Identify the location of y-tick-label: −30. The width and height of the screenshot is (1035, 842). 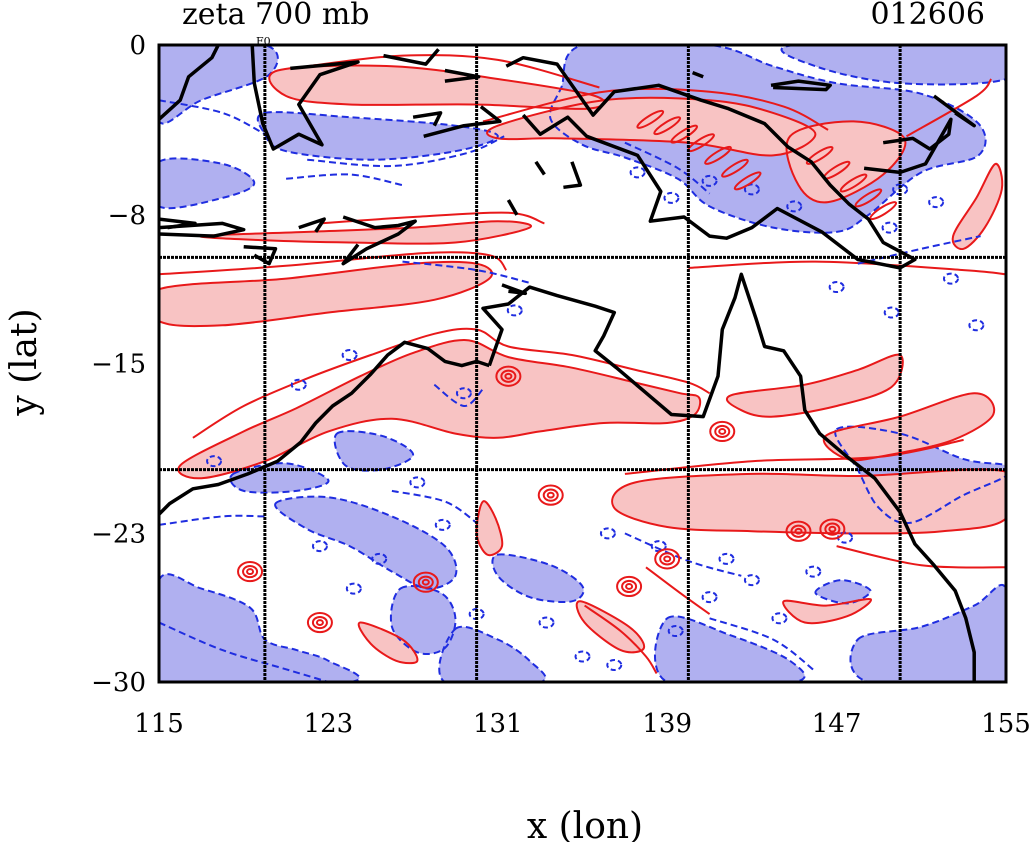
(118, 683).